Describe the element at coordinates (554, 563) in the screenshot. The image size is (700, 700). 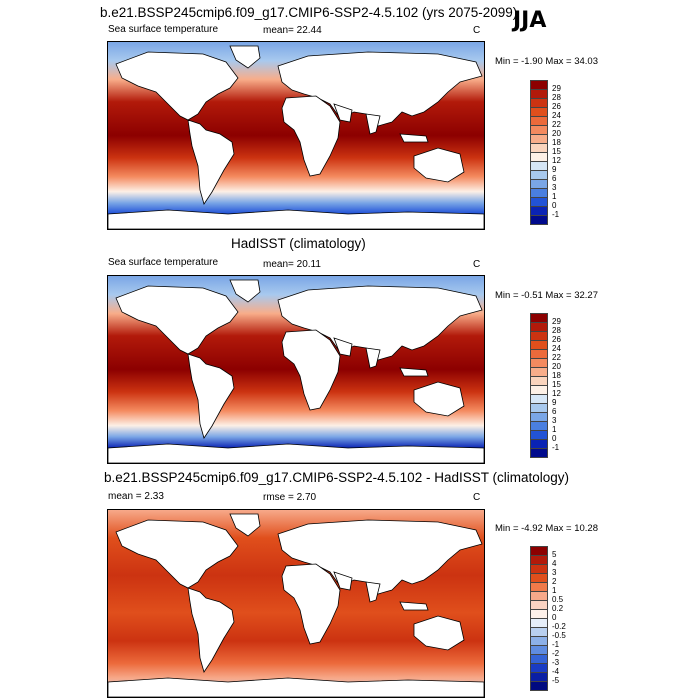
I see `colorbar-tick-label: 4` at that location.